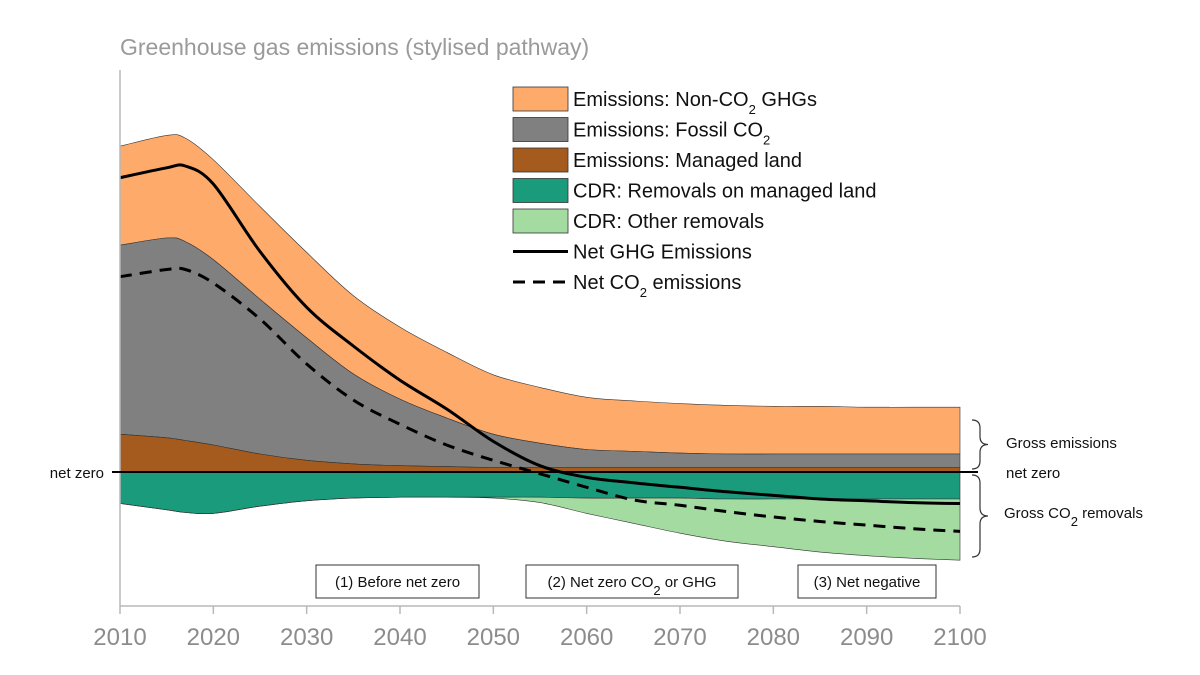 The image size is (1200, 675). Describe the element at coordinates (980, 444) in the screenshot. I see `gross-emissions-brace` at that location.